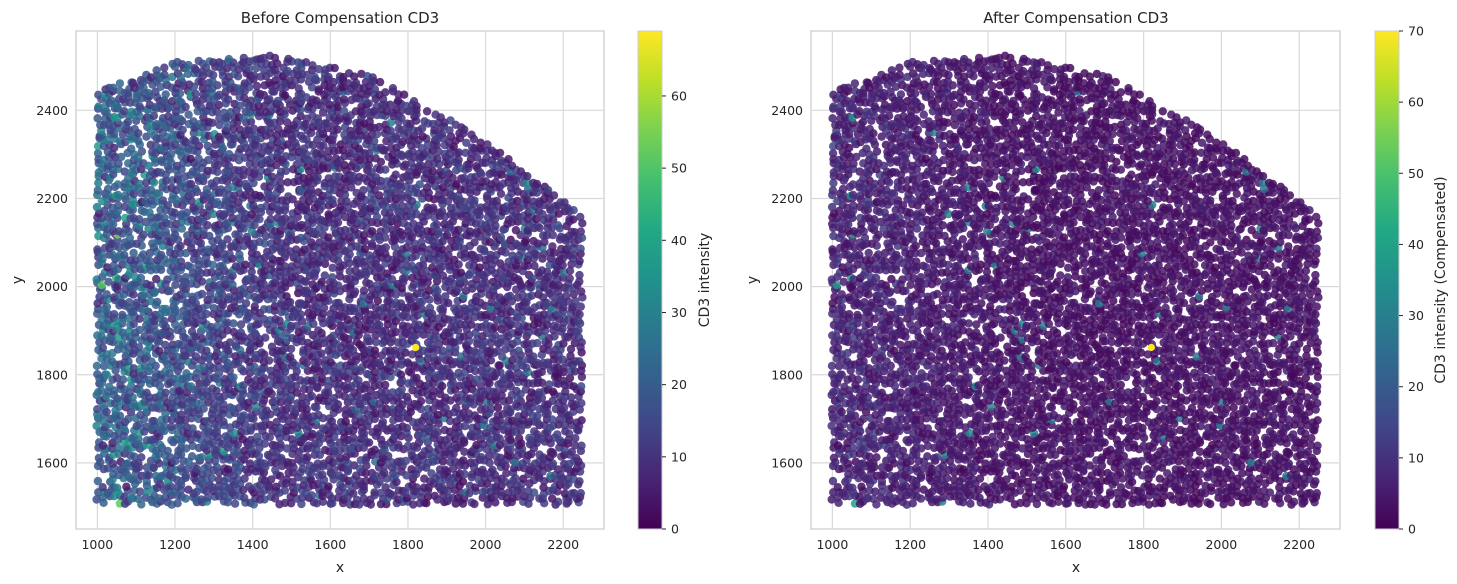  What do you see at coordinates (340, 18) in the screenshot?
I see `chart-title: Before Compensation CD3` at bounding box center [340, 18].